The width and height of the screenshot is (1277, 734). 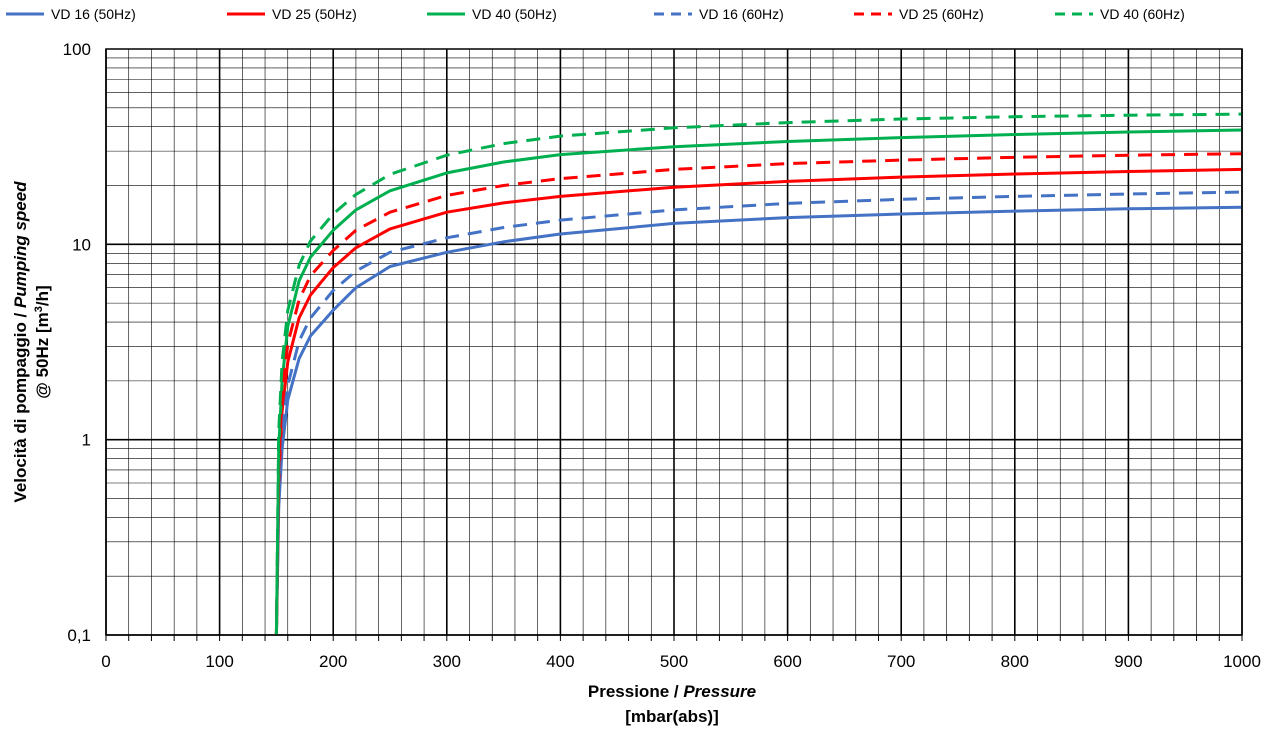 What do you see at coordinates (77, 49) in the screenshot?
I see `y-tick-label: 100` at bounding box center [77, 49].